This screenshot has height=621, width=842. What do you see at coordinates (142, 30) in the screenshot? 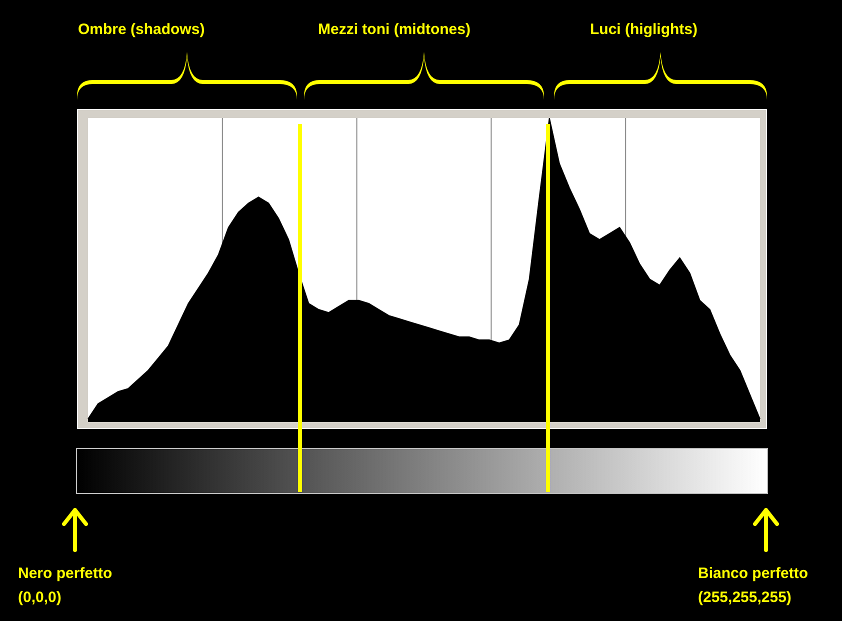
I see `text: Ombre (shadows)` at bounding box center [142, 30].